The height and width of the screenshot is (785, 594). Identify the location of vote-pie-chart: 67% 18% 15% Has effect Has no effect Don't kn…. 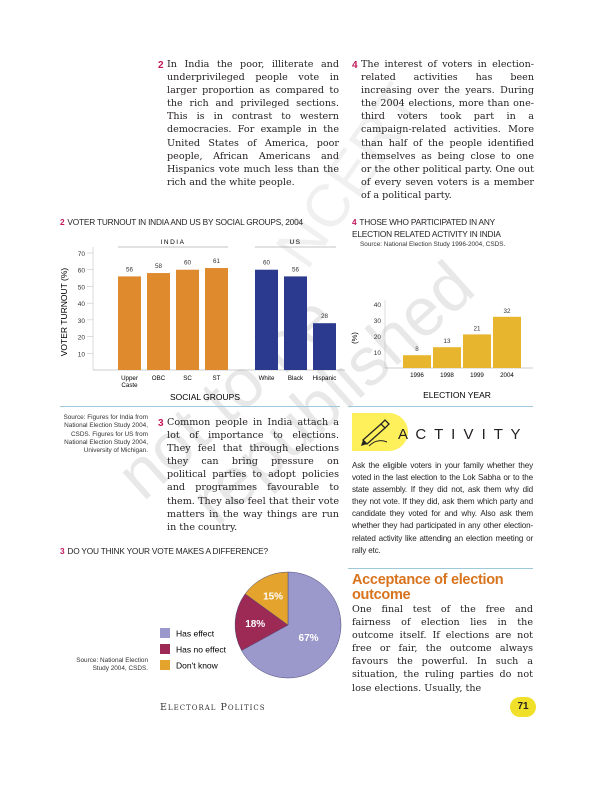
(251, 625).